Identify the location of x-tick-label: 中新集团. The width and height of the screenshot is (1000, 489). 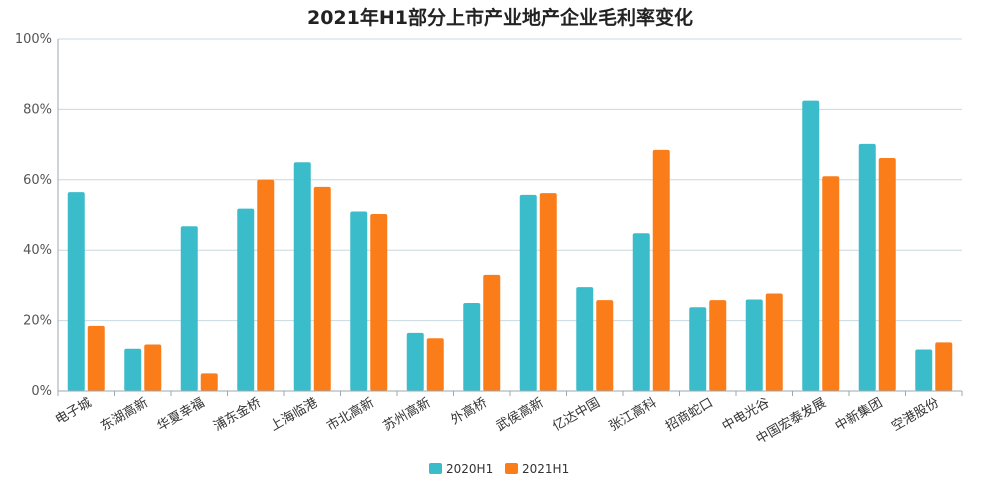
(858, 415).